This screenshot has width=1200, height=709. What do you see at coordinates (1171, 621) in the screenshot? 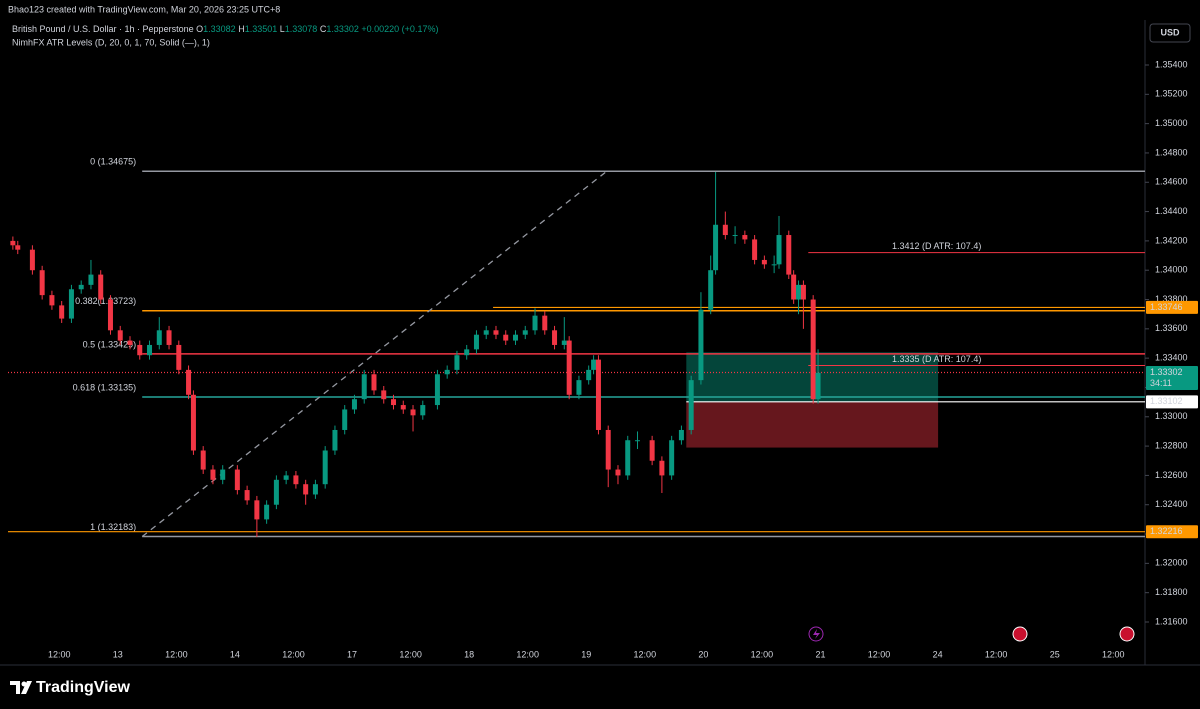
I see `y-tick-label: 1.31600` at bounding box center [1171, 621].